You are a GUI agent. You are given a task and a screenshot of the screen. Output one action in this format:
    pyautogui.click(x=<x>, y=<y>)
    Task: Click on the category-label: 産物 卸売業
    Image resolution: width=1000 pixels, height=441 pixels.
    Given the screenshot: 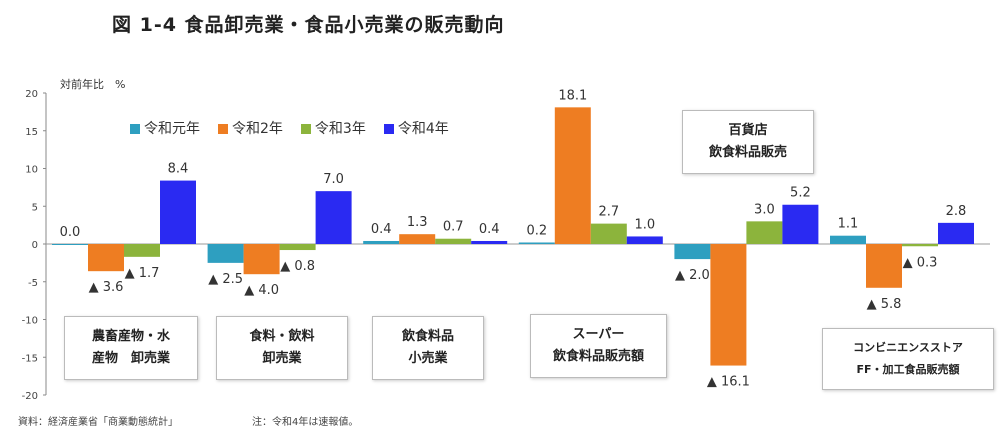 What is the action you would take?
    pyautogui.click(x=130, y=358)
    